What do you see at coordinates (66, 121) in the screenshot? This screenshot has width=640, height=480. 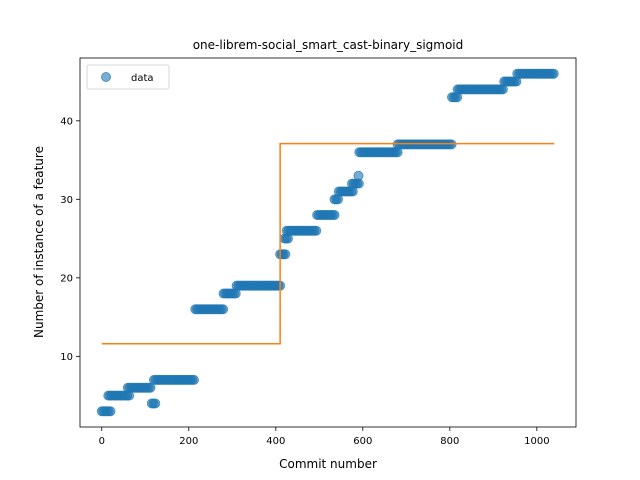 I see `y-tick-label: 40` at bounding box center [66, 121].